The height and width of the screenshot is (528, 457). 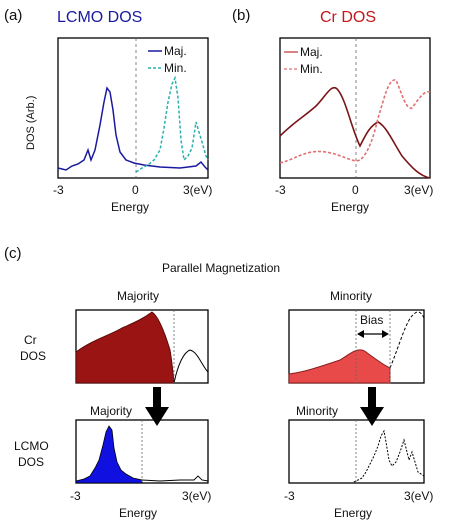 I want to click on panel-c-left-tick-3: 3(eV), so click(x=197, y=496).